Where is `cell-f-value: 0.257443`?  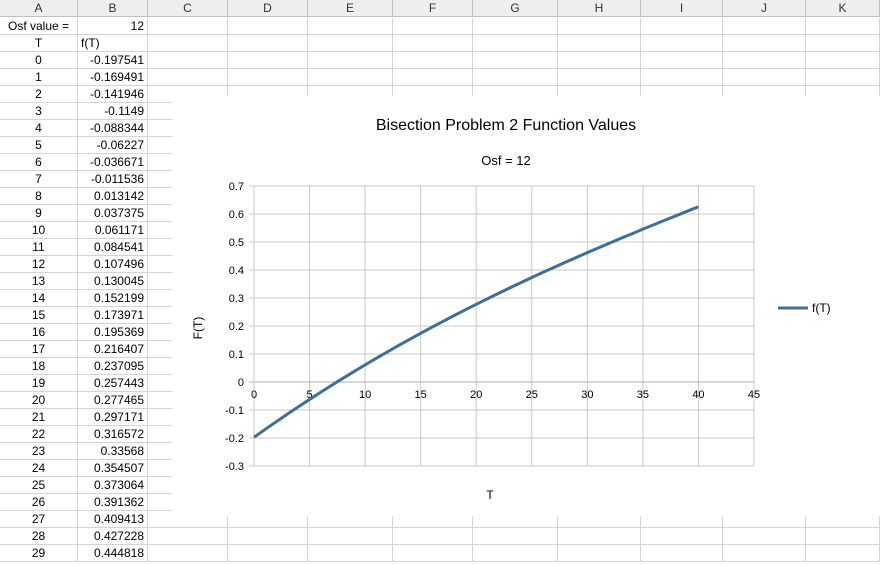
cell-f-value: 0.257443 is located at coordinates (113, 383).